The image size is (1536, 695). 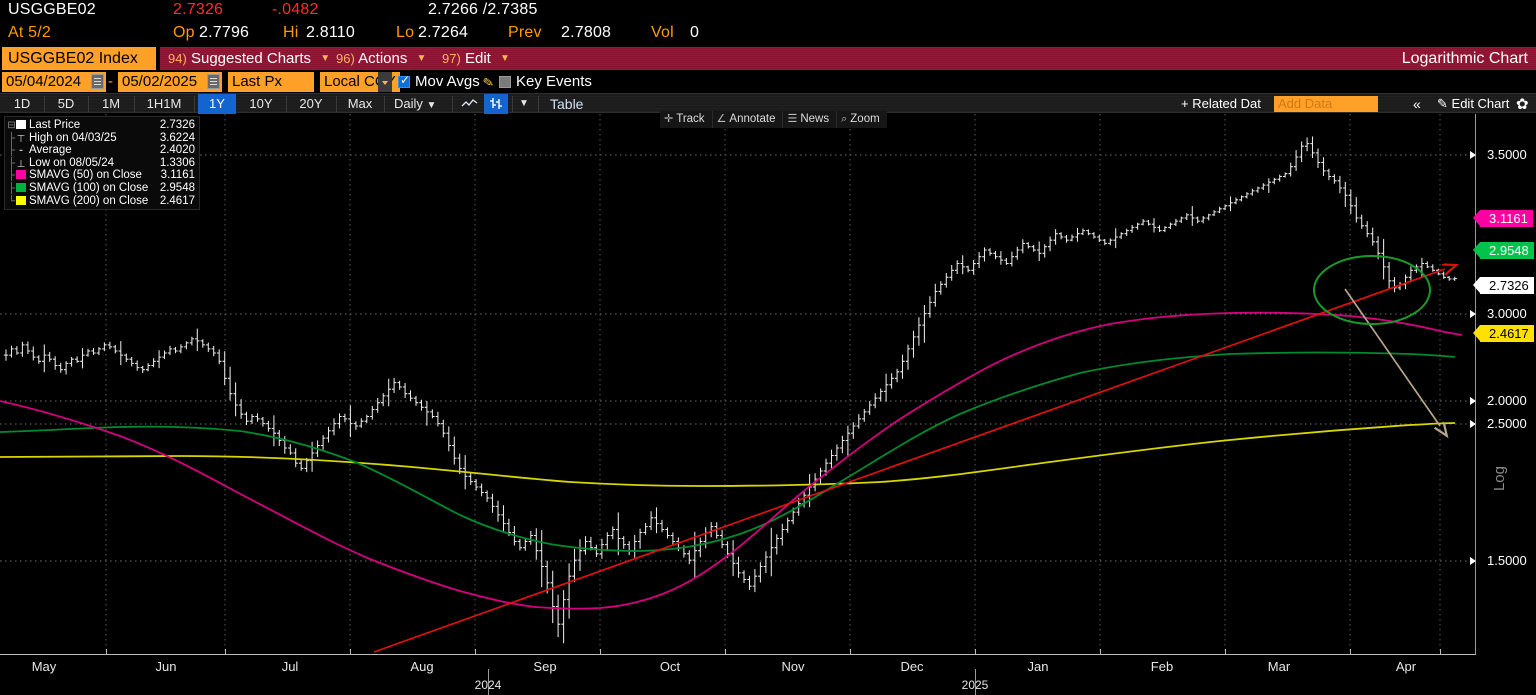 What do you see at coordinates (768, 12) in the screenshot?
I see `quote-header-row-1: USGGBE02 2.7326 -.0482 2.7266 /2.7385` at bounding box center [768, 12].